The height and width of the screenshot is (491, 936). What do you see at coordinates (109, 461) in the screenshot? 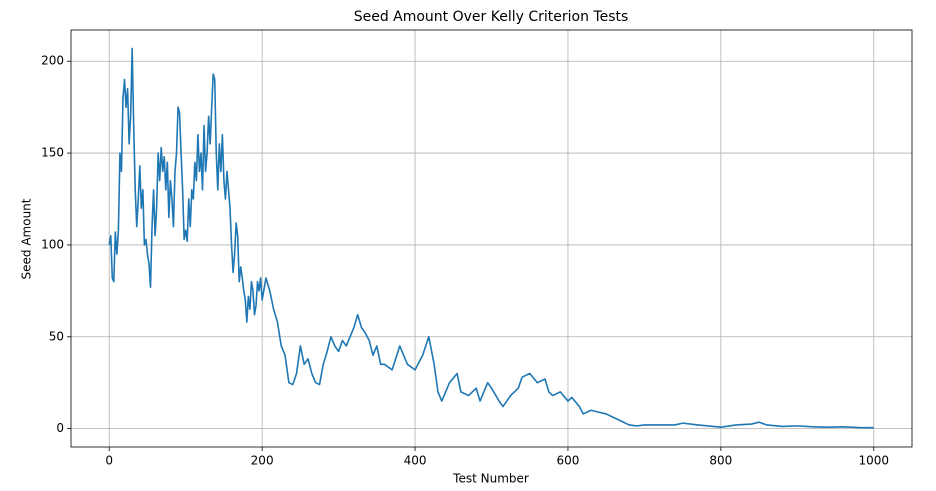
I see `x-tick-label: 0` at bounding box center [109, 461].